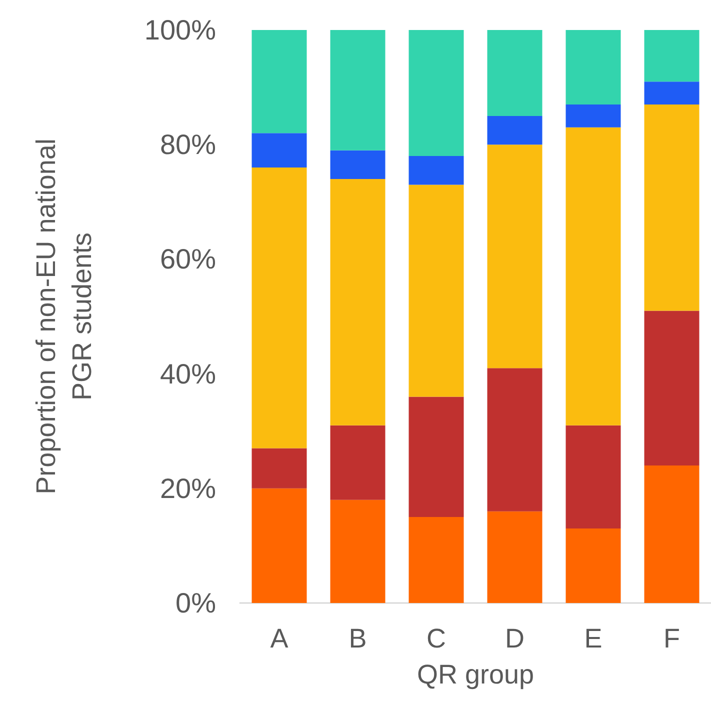  Describe the element at coordinates (475, 675) in the screenshot. I see `x-axis-title: QR group` at that location.